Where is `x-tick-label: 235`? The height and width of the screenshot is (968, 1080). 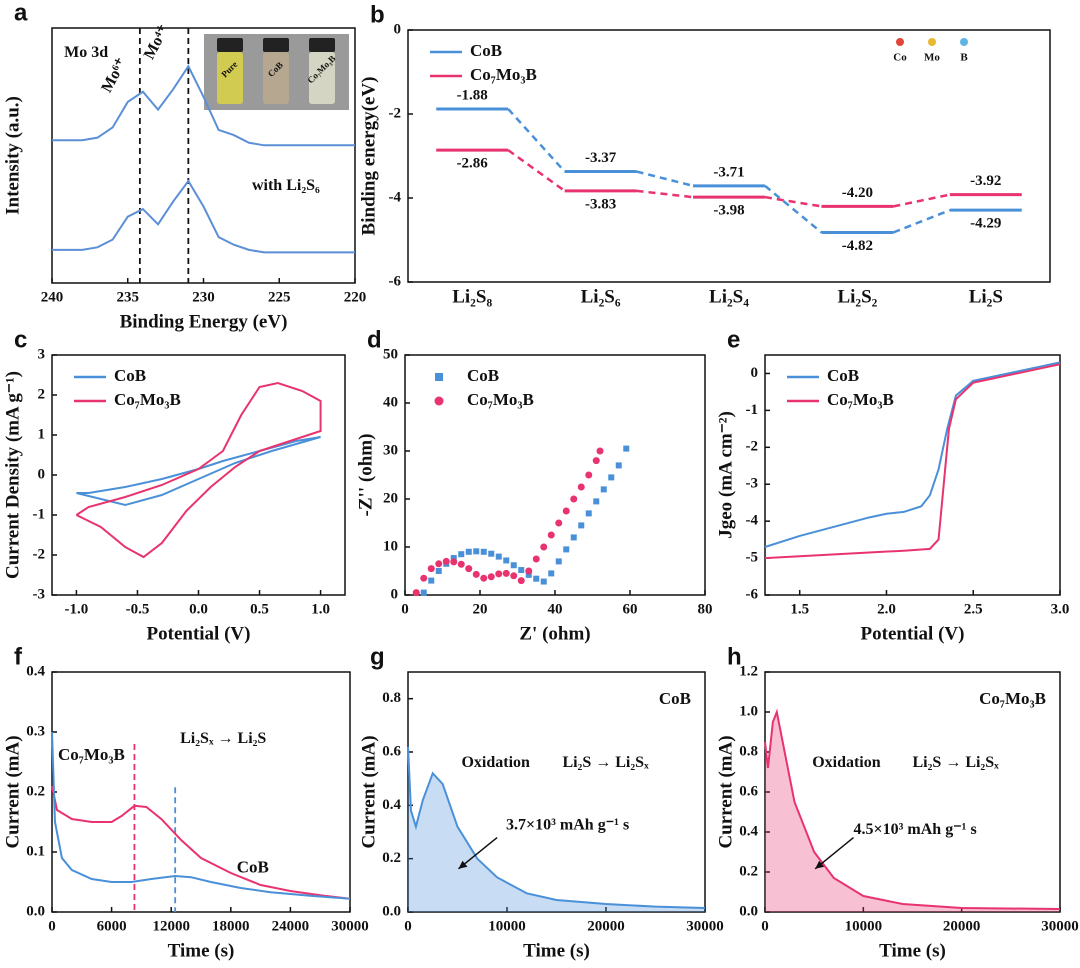
x-tick-label: 235 is located at coordinates (128, 297).